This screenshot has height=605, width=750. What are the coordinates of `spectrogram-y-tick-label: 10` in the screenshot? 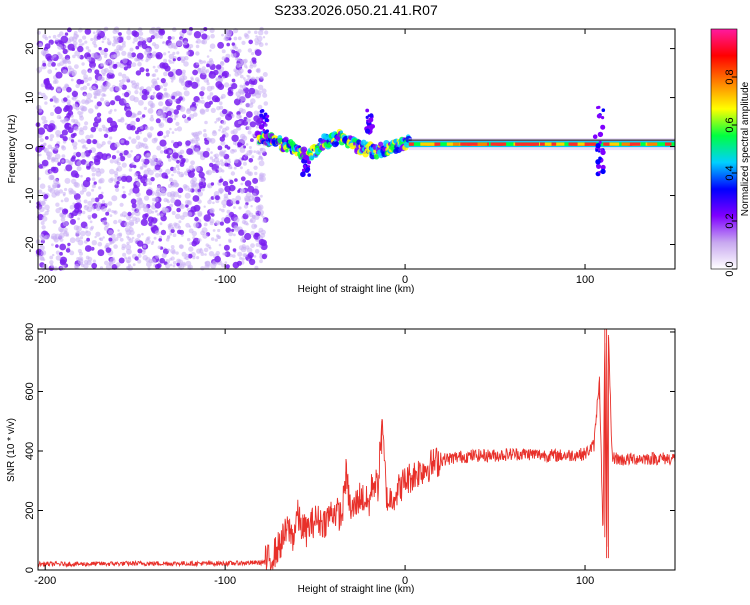 It's located at (30, 97).